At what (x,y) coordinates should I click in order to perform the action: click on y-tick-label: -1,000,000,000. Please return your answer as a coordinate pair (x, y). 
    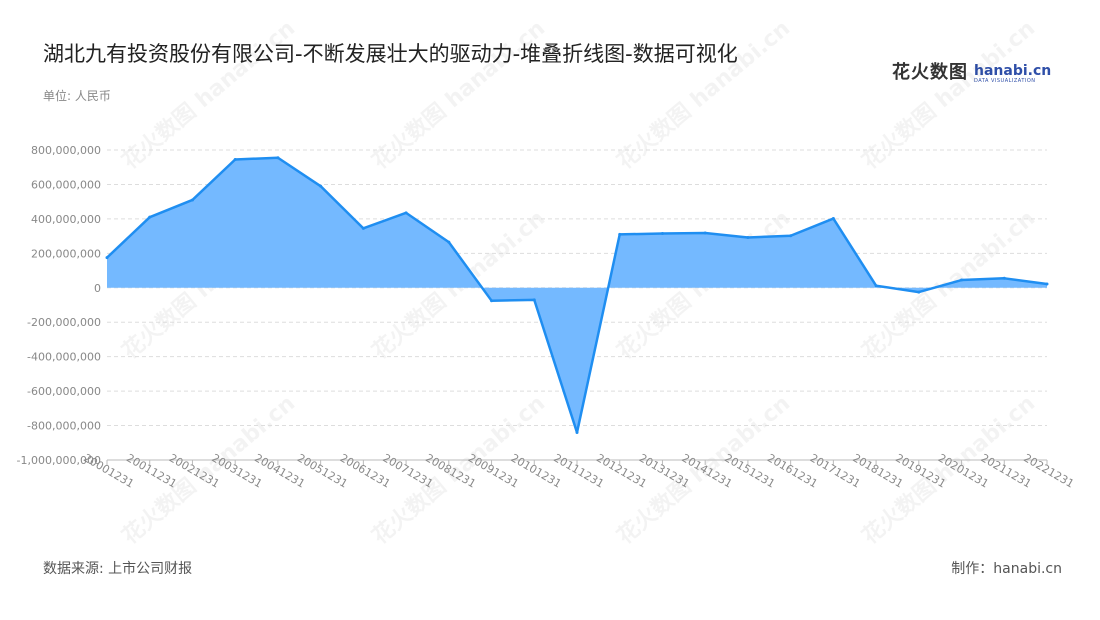
    Looking at the image, I should click on (59, 460).